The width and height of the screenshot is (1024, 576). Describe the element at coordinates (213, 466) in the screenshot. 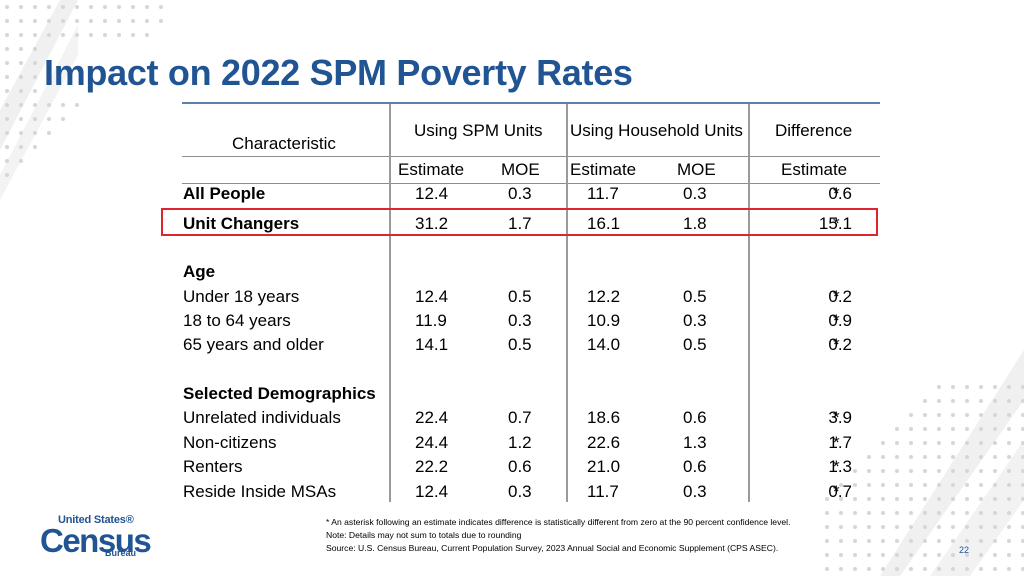

I see `row-label: Renters` at that location.